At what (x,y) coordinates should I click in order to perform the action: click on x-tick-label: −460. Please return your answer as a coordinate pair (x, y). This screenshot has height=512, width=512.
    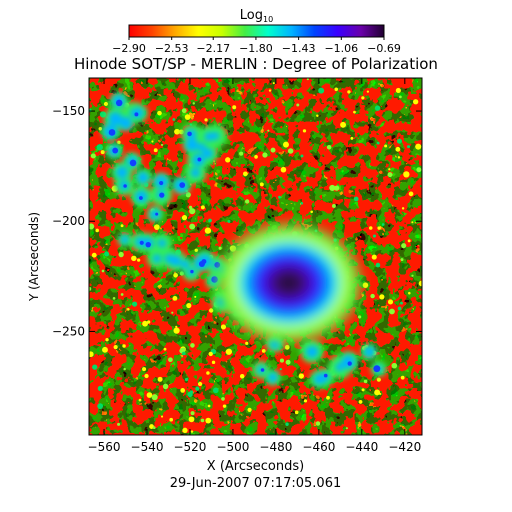
    Looking at the image, I should click on (318, 447).